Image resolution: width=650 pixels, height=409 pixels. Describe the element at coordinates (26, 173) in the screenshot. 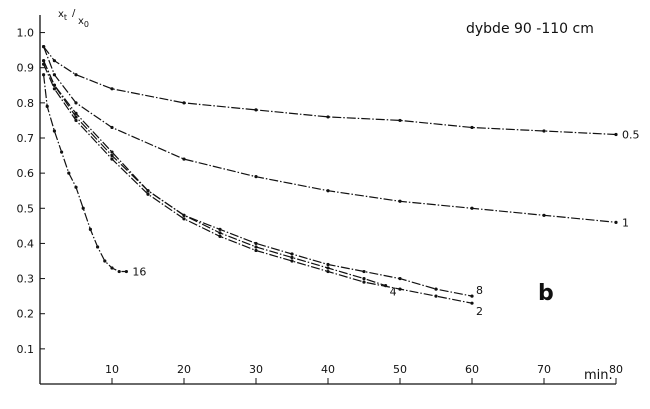

I see `y-tick-label: 0.6` at that location.